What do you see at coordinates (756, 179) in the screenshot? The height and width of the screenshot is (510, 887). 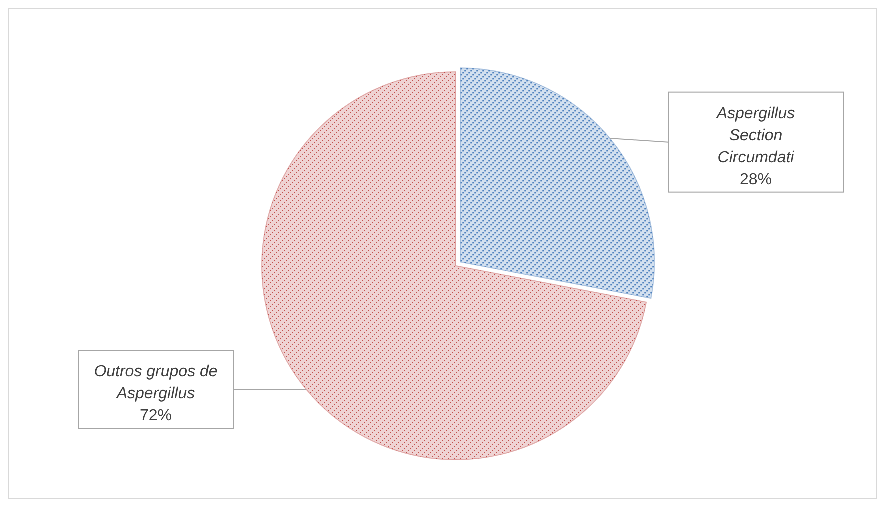 I see `data-label: 28%` at bounding box center [756, 179].